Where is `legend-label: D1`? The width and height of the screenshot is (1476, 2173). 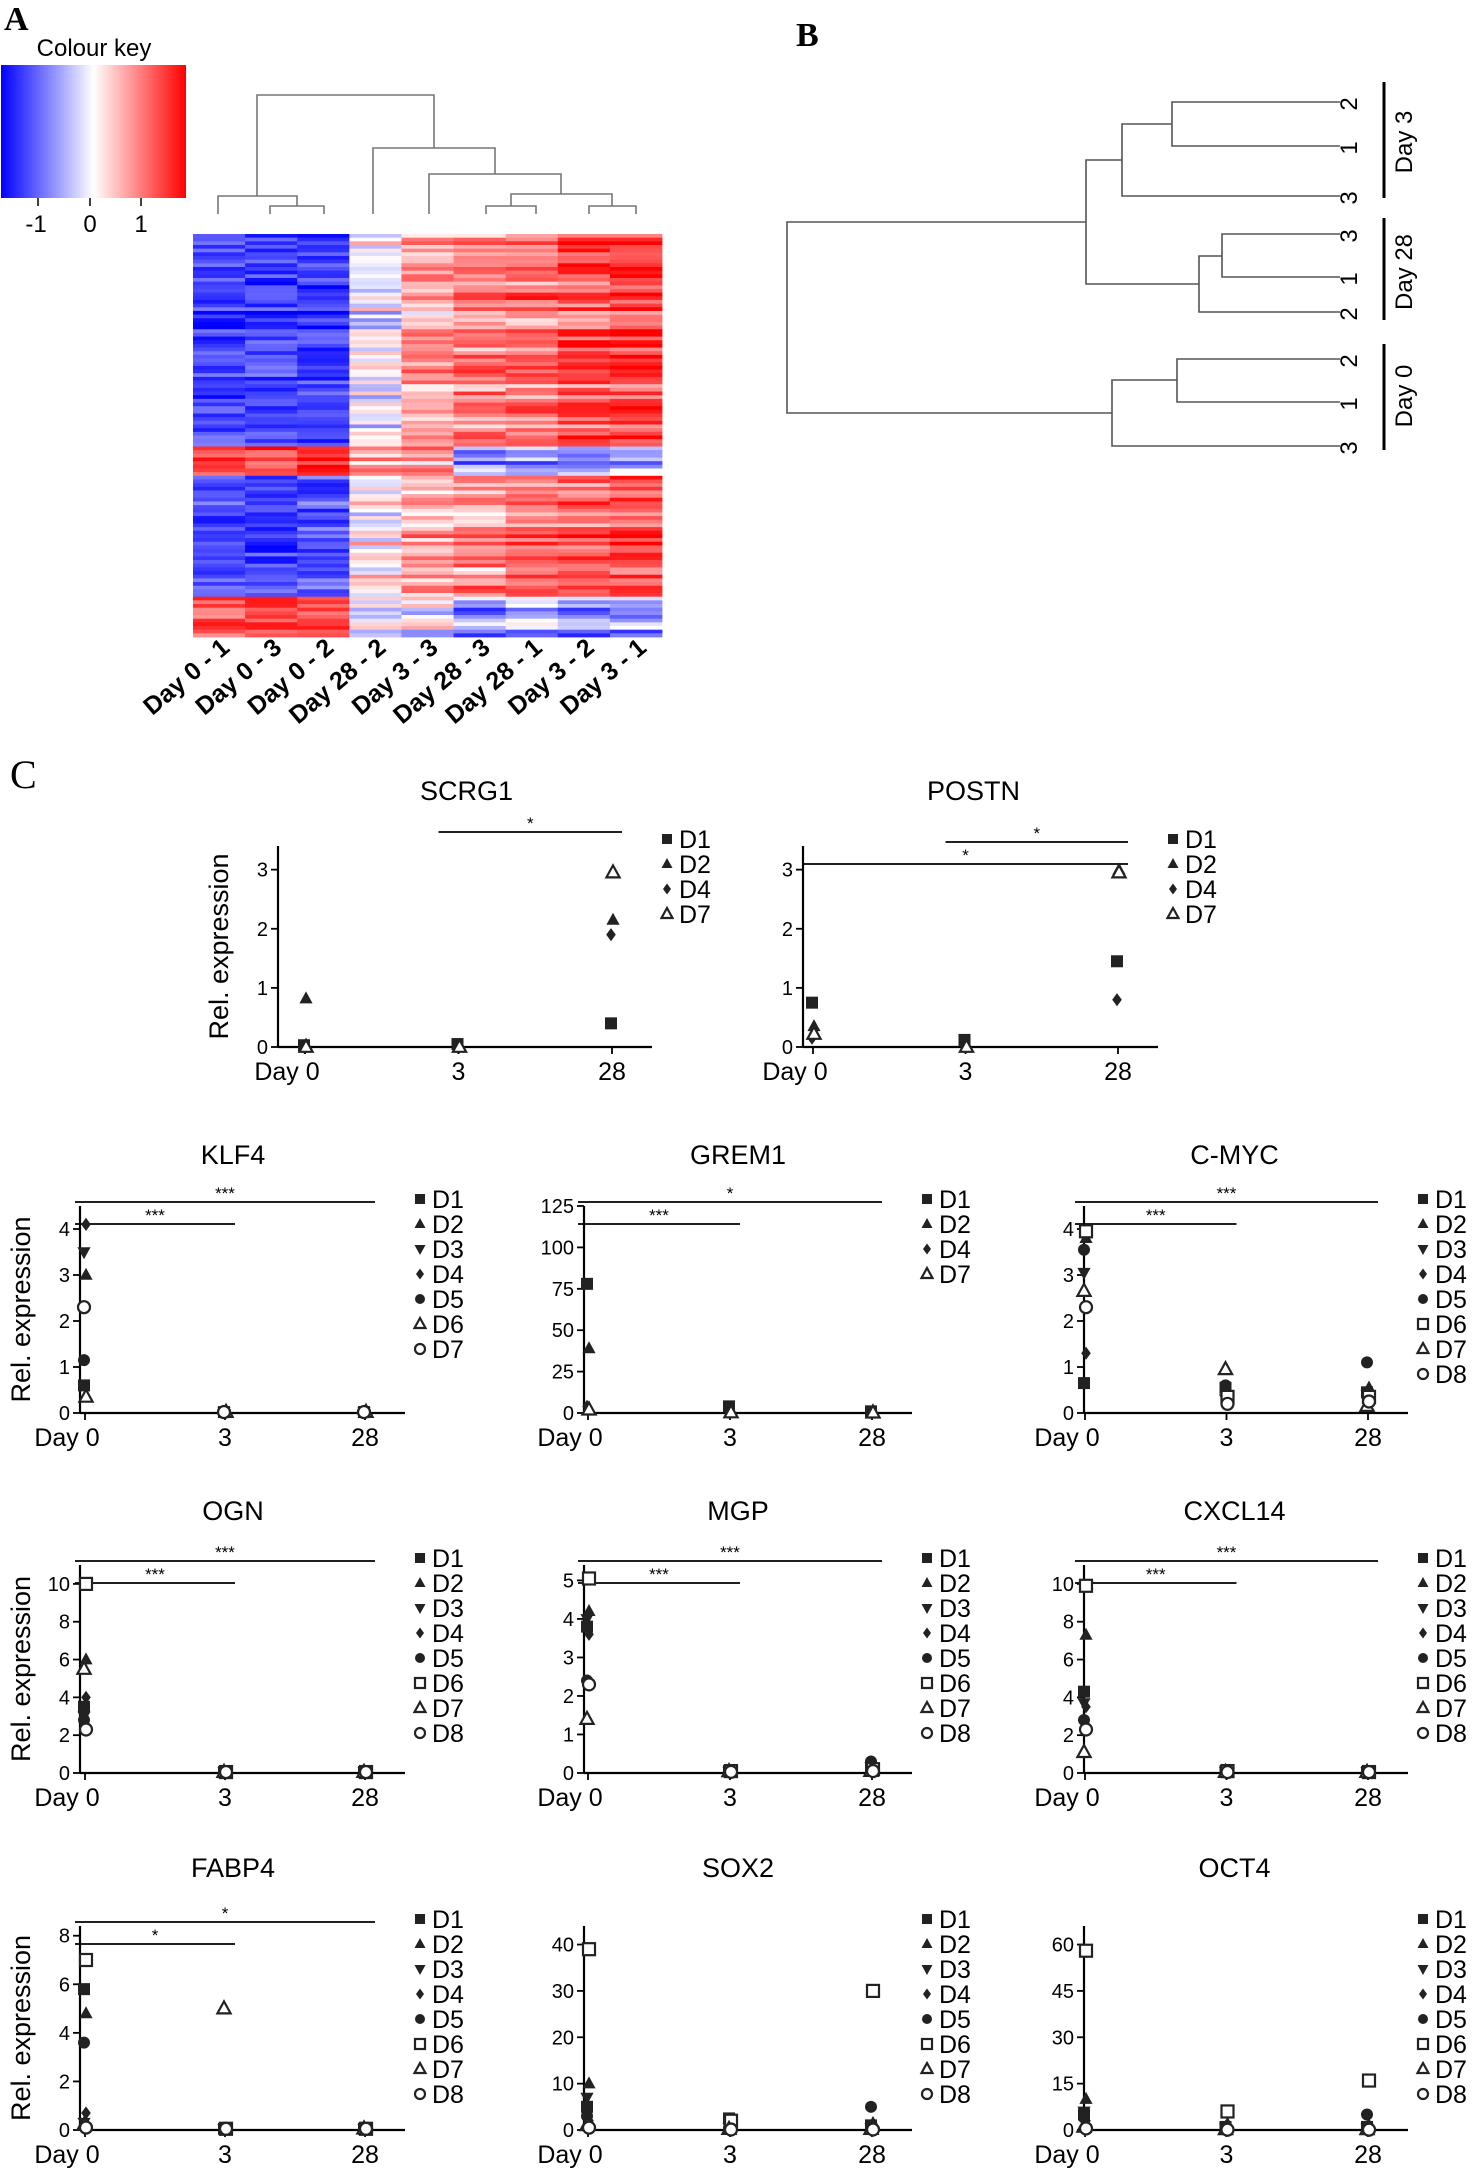 legend-label: D1 is located at coordinates (1451, 1200).